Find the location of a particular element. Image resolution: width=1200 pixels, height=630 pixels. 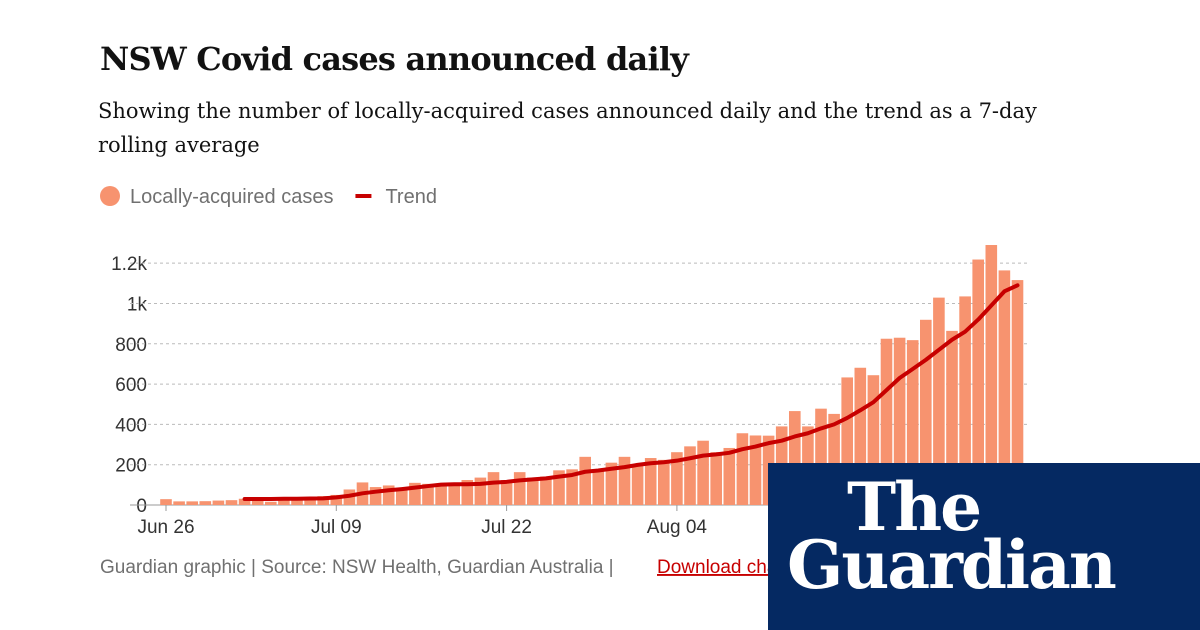

legend-label: Locally-acquired cases is located at coordinates (231, 197).